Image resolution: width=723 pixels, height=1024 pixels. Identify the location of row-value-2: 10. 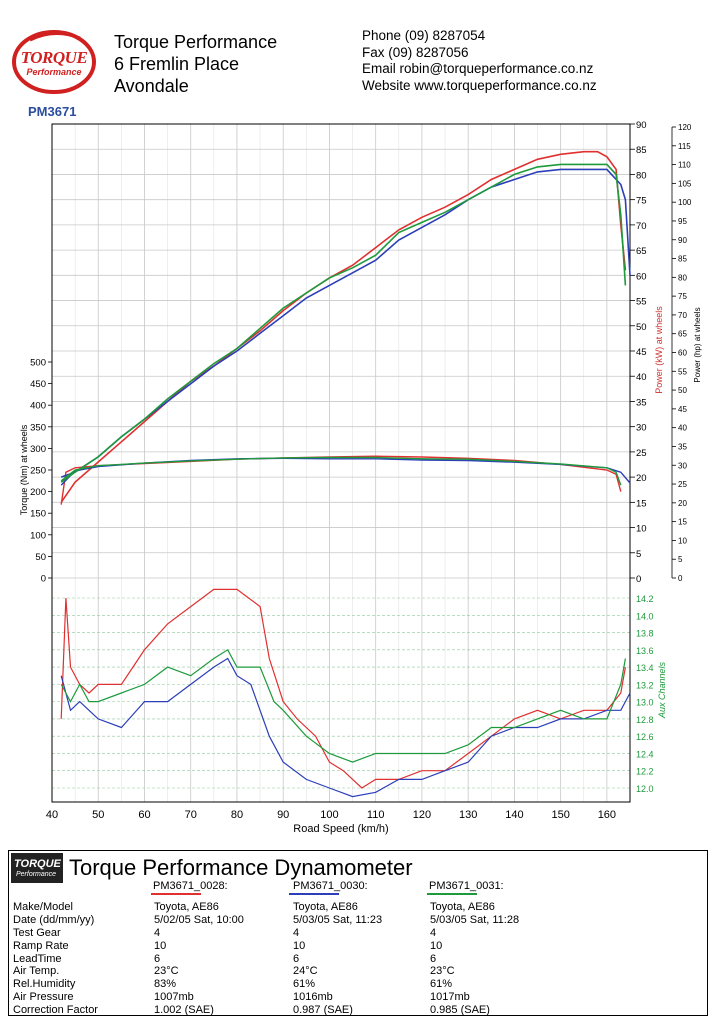
(299, 945).